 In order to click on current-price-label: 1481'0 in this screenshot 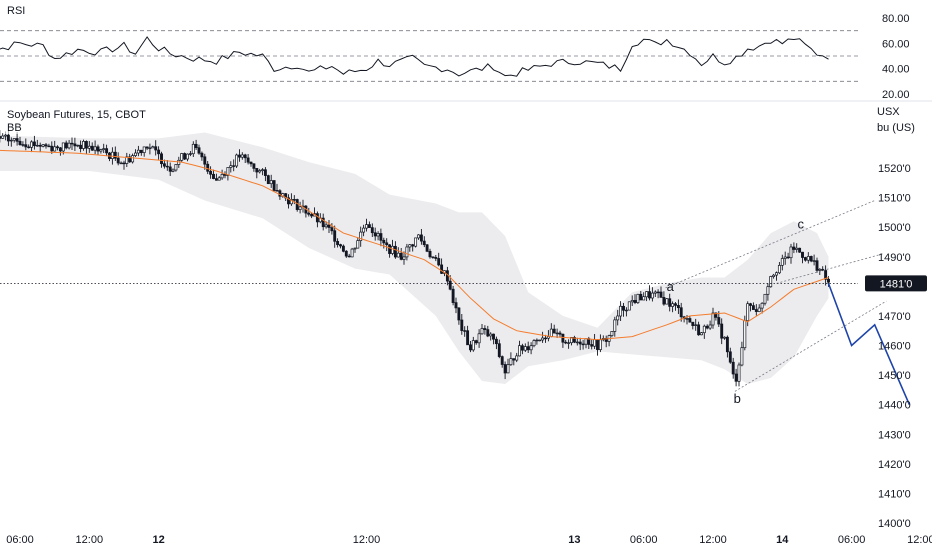, I will do `click(896, 284)`.